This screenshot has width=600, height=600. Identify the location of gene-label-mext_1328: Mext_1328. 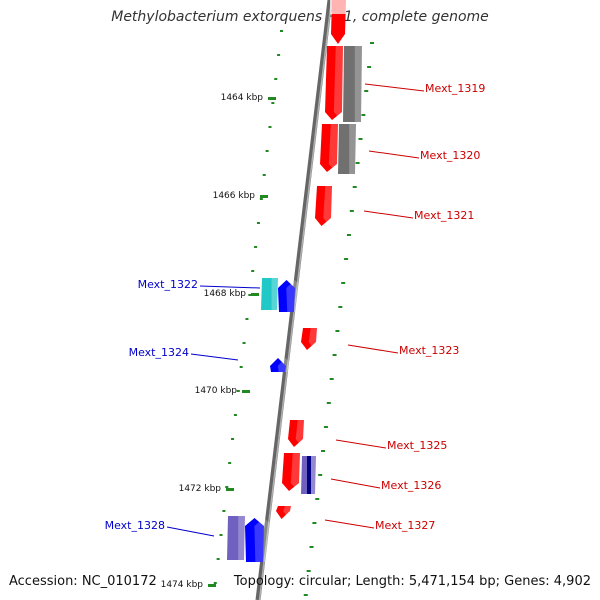
(135, 525).